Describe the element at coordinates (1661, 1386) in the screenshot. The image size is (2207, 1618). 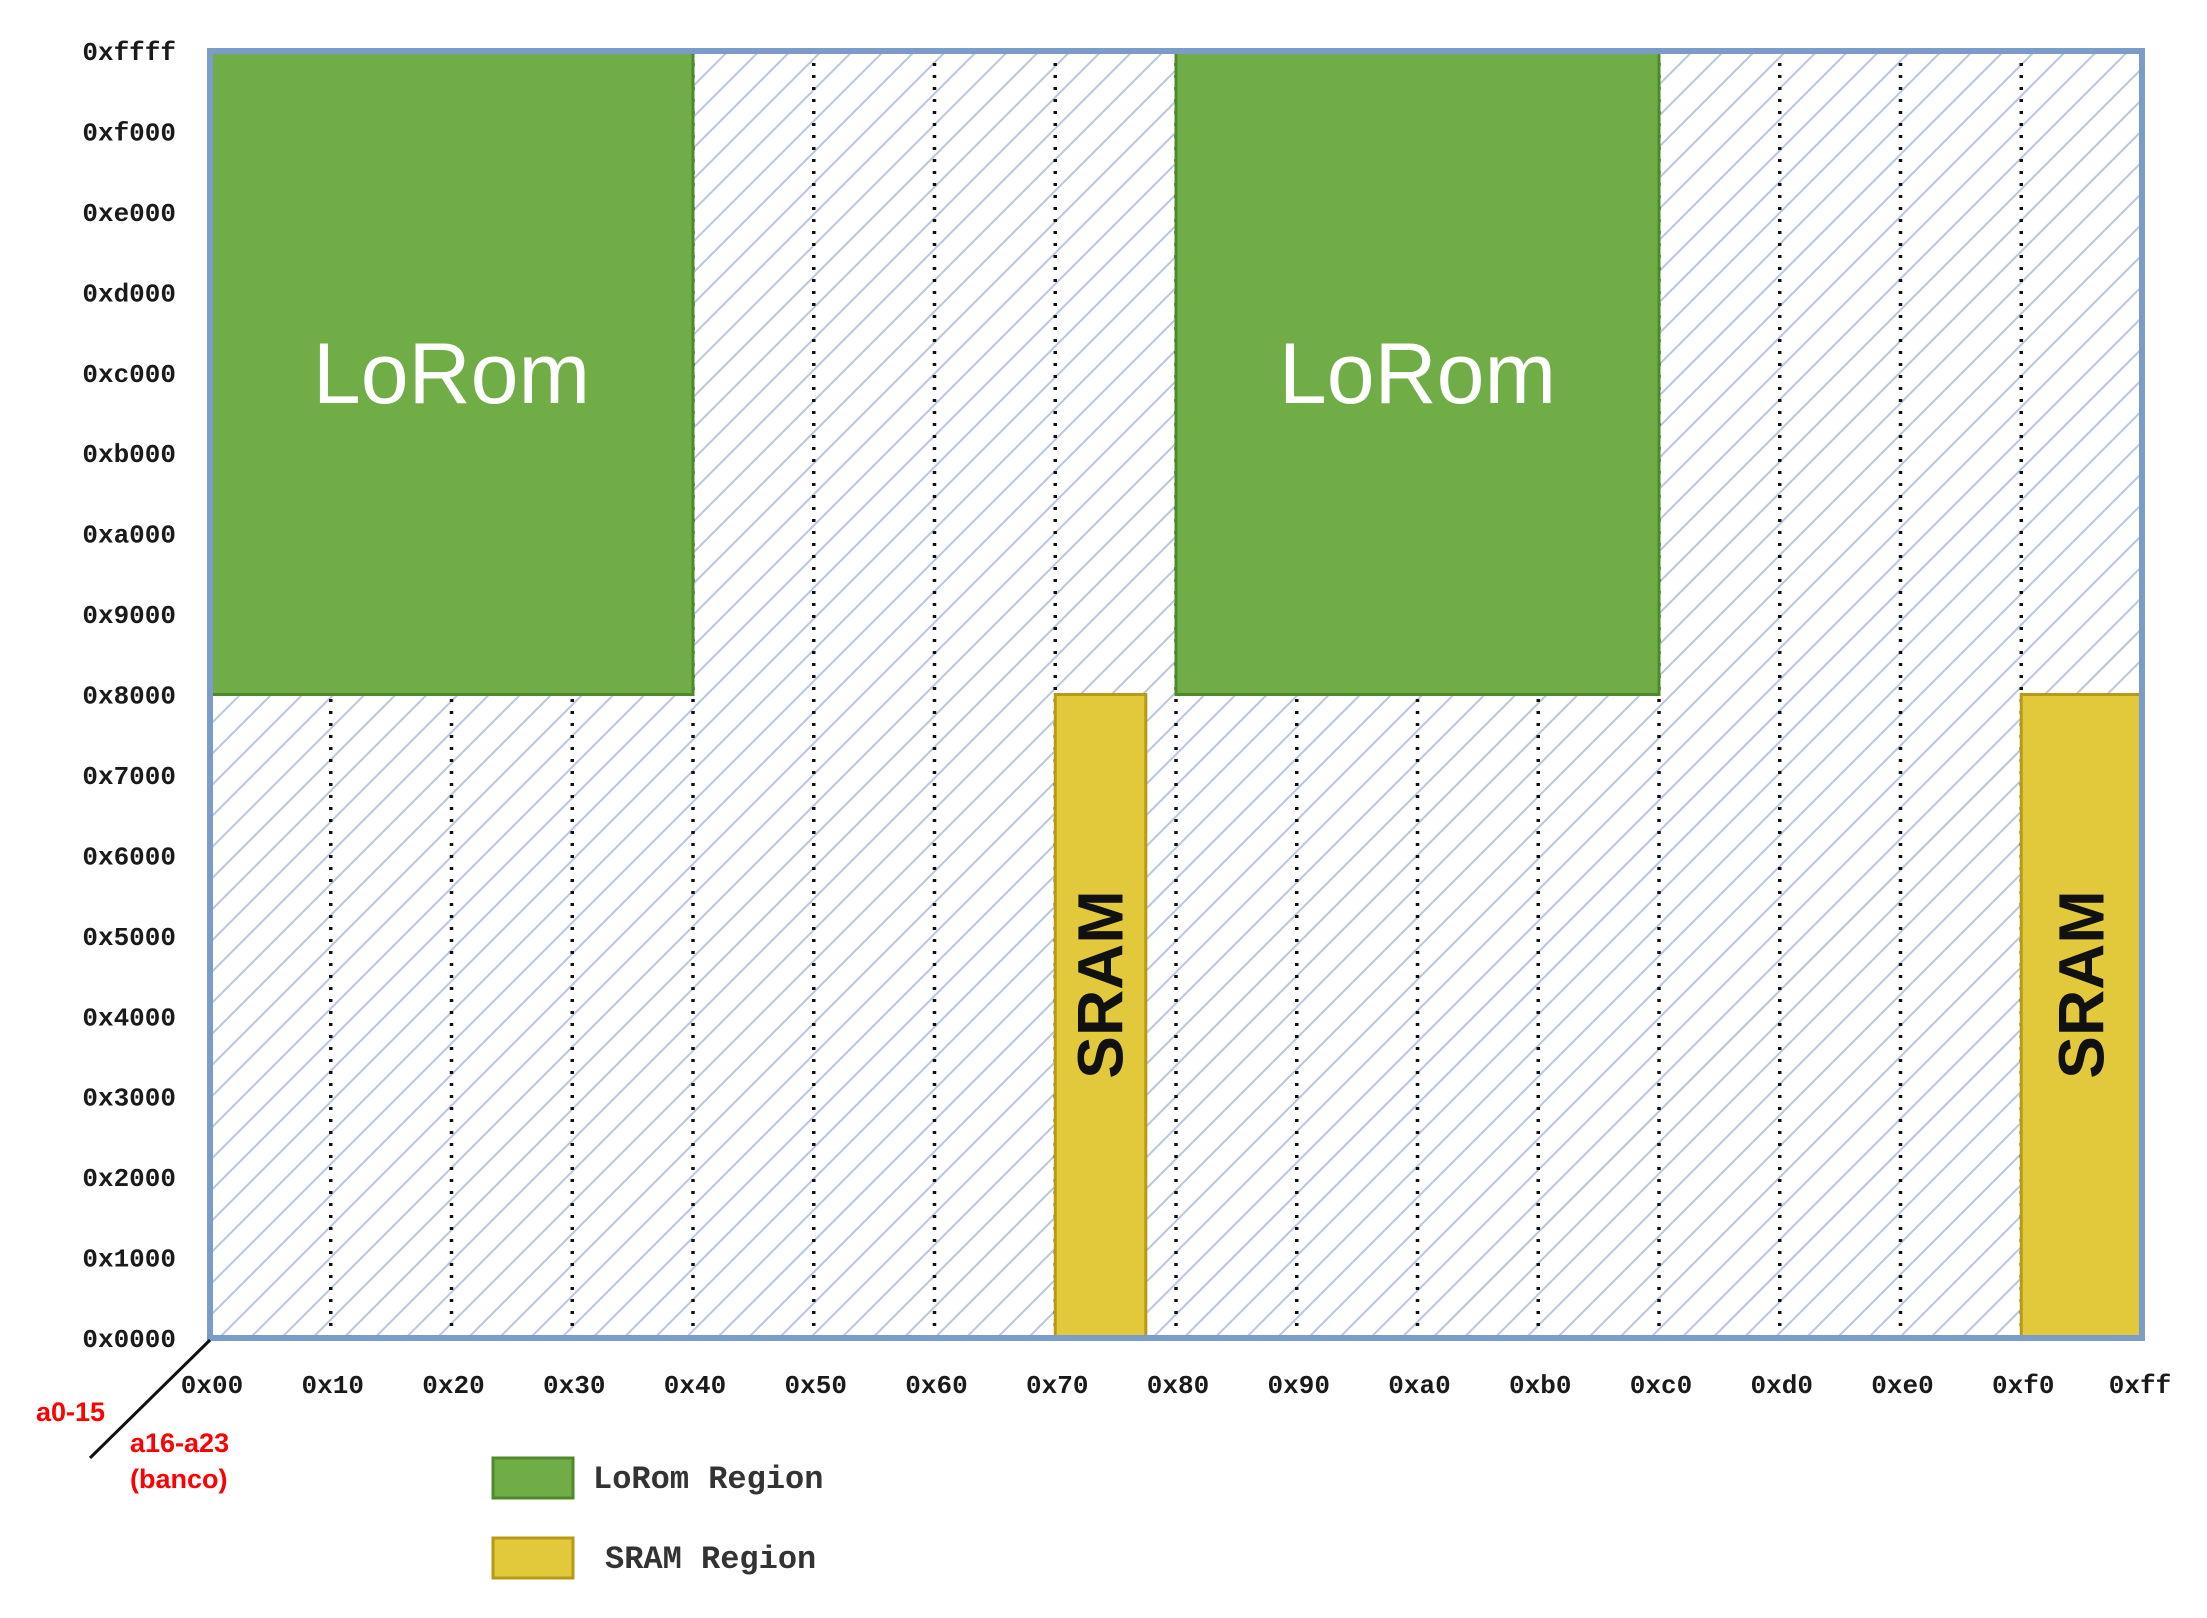
I see `bank-tick-label: 0xc0` at that location.